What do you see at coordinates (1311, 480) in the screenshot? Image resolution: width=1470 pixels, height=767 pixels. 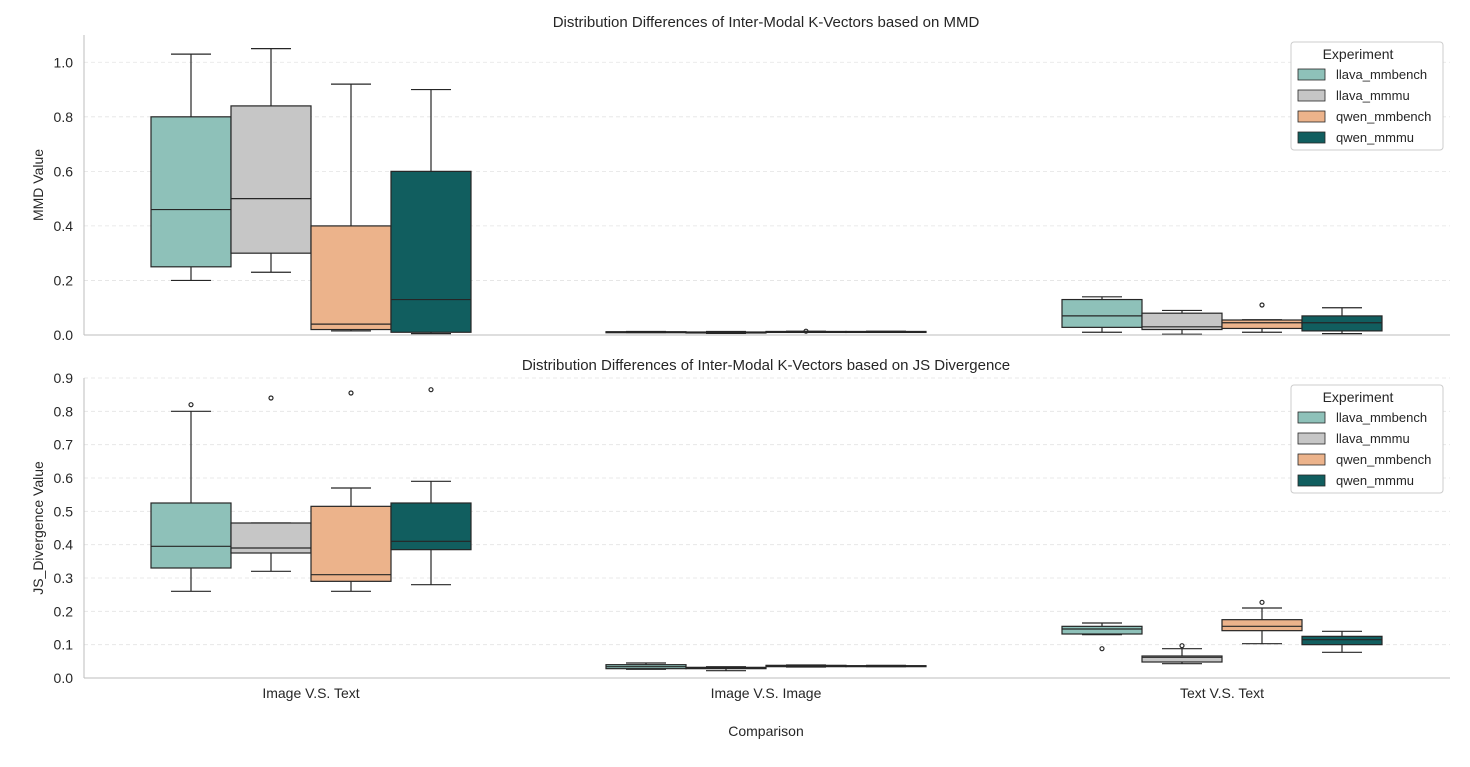 I see `js-legend-swatch-qwen-mmmu` at bounding box center [1311, 480].